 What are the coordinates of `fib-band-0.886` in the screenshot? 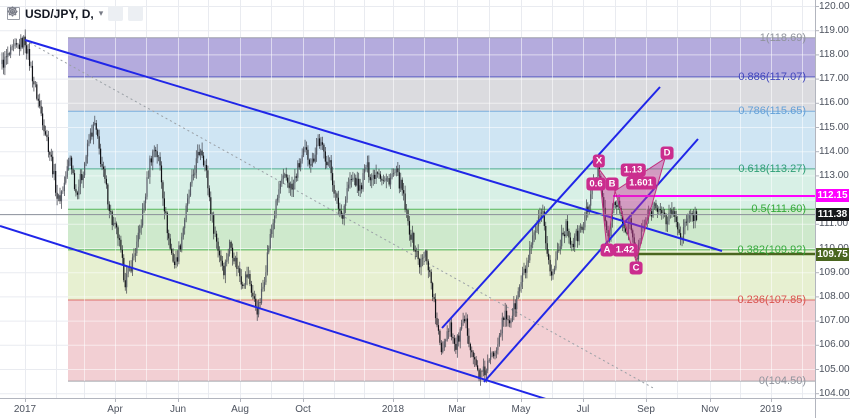 It's located at (441, 94).